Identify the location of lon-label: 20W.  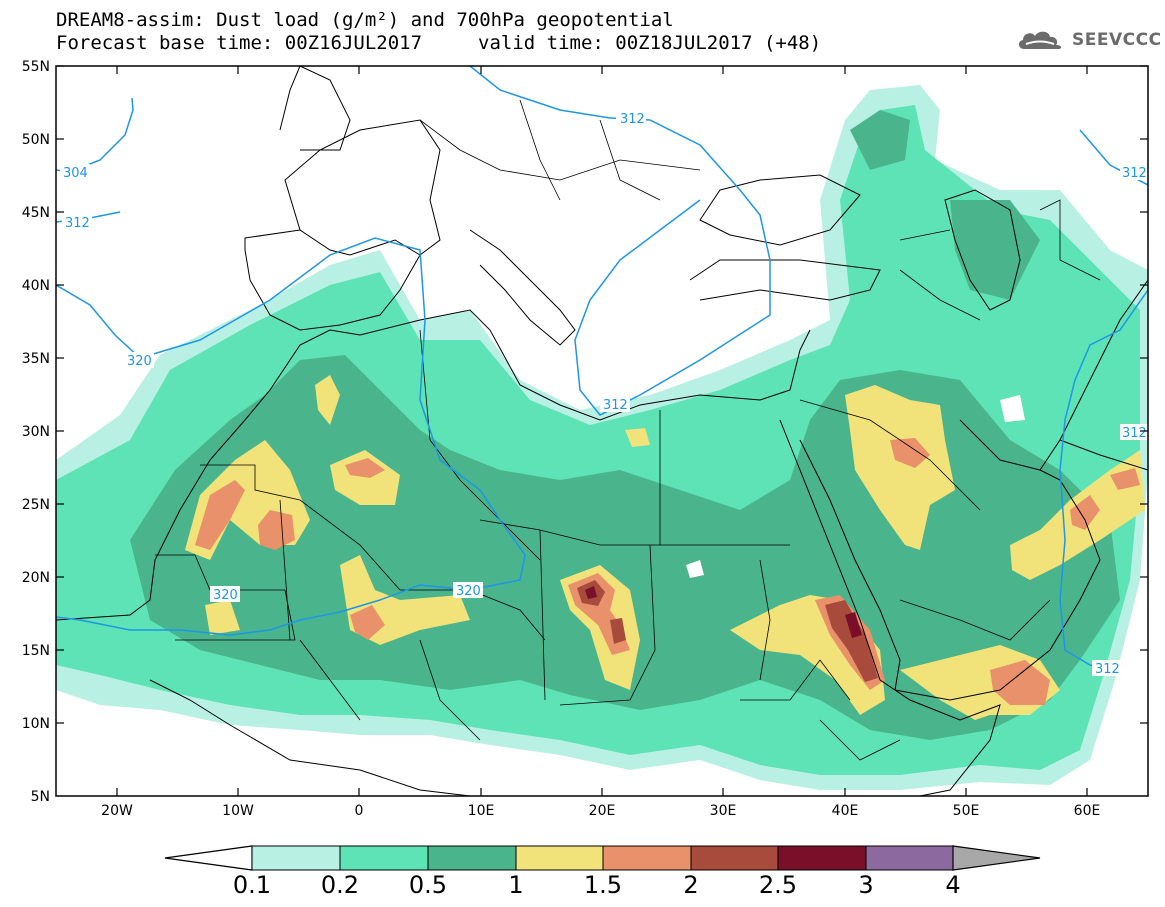
(117, 811).